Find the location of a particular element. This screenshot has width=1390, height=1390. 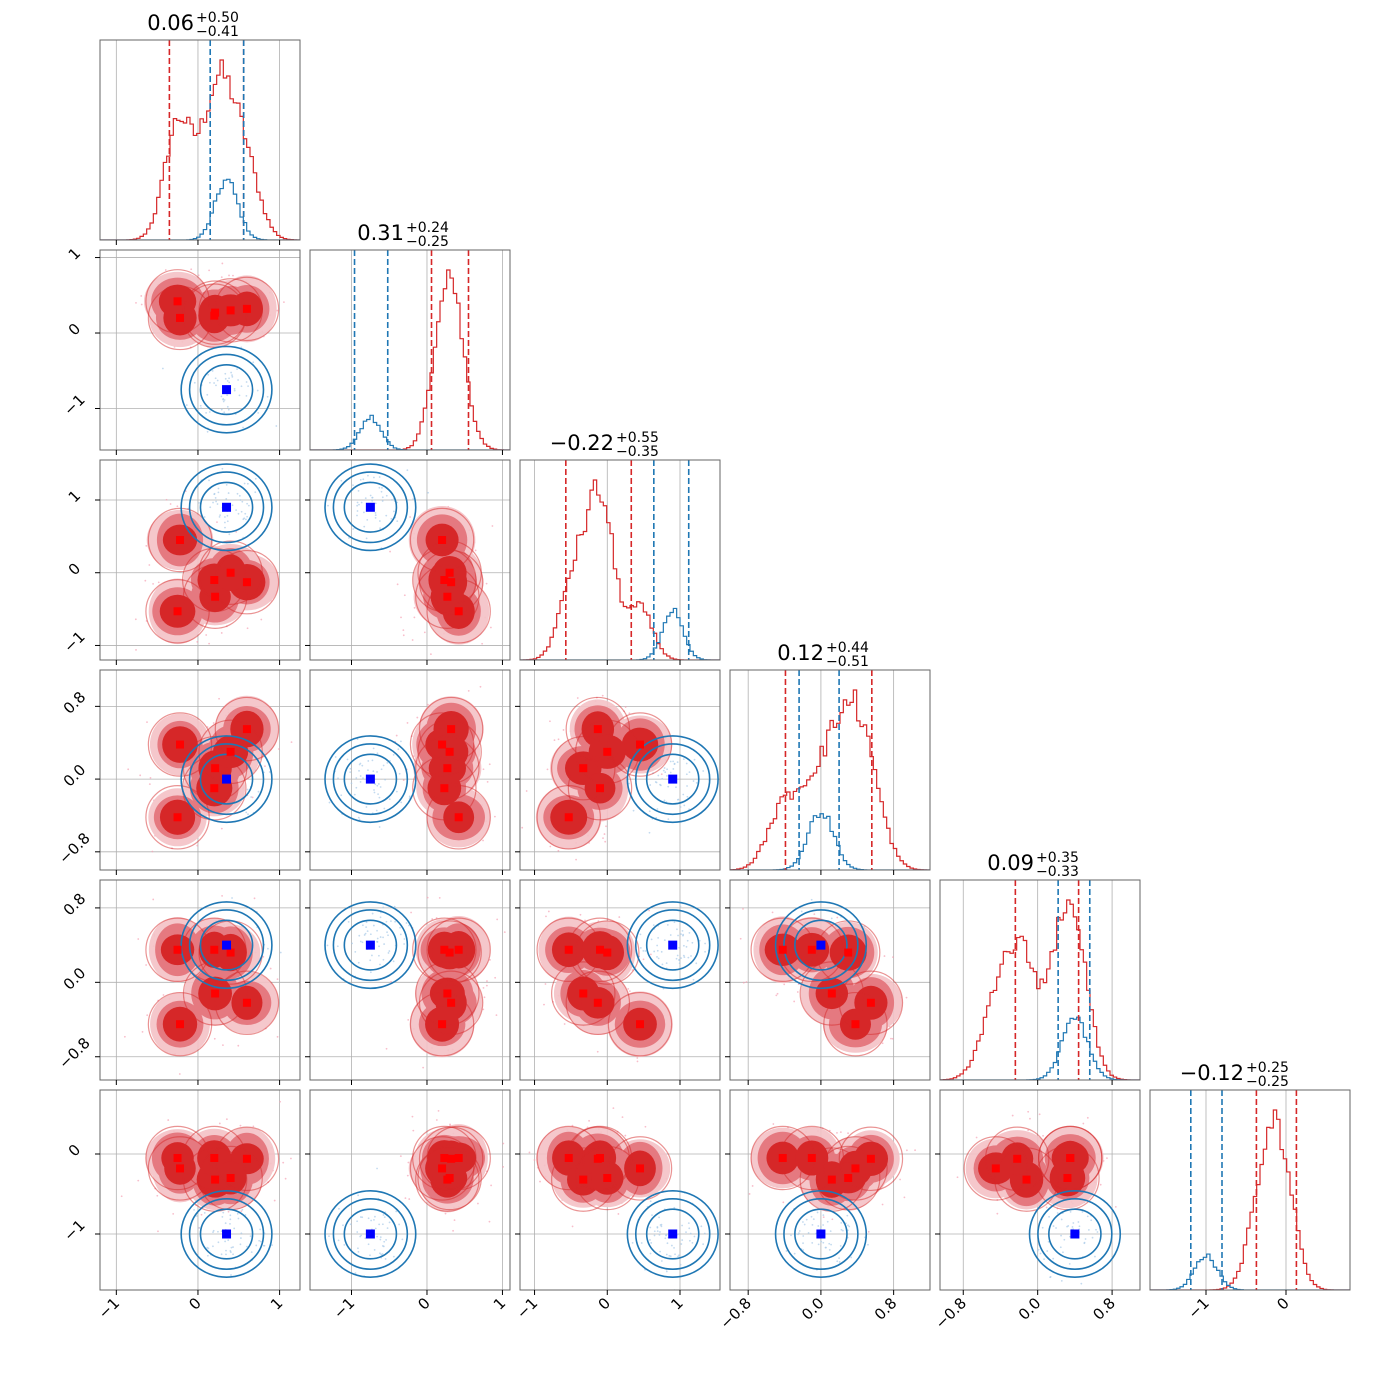

blue-histogram is located at coordinates (200, 209).